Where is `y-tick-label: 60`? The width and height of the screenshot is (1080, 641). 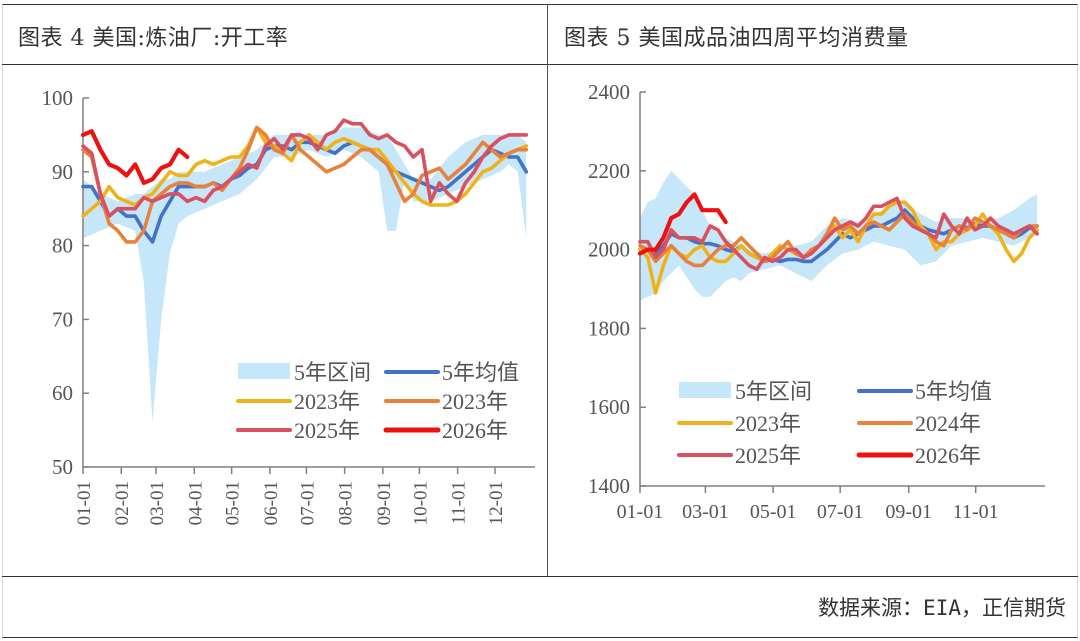
y-tick-label: 60 is located at coordinates (62, 393).